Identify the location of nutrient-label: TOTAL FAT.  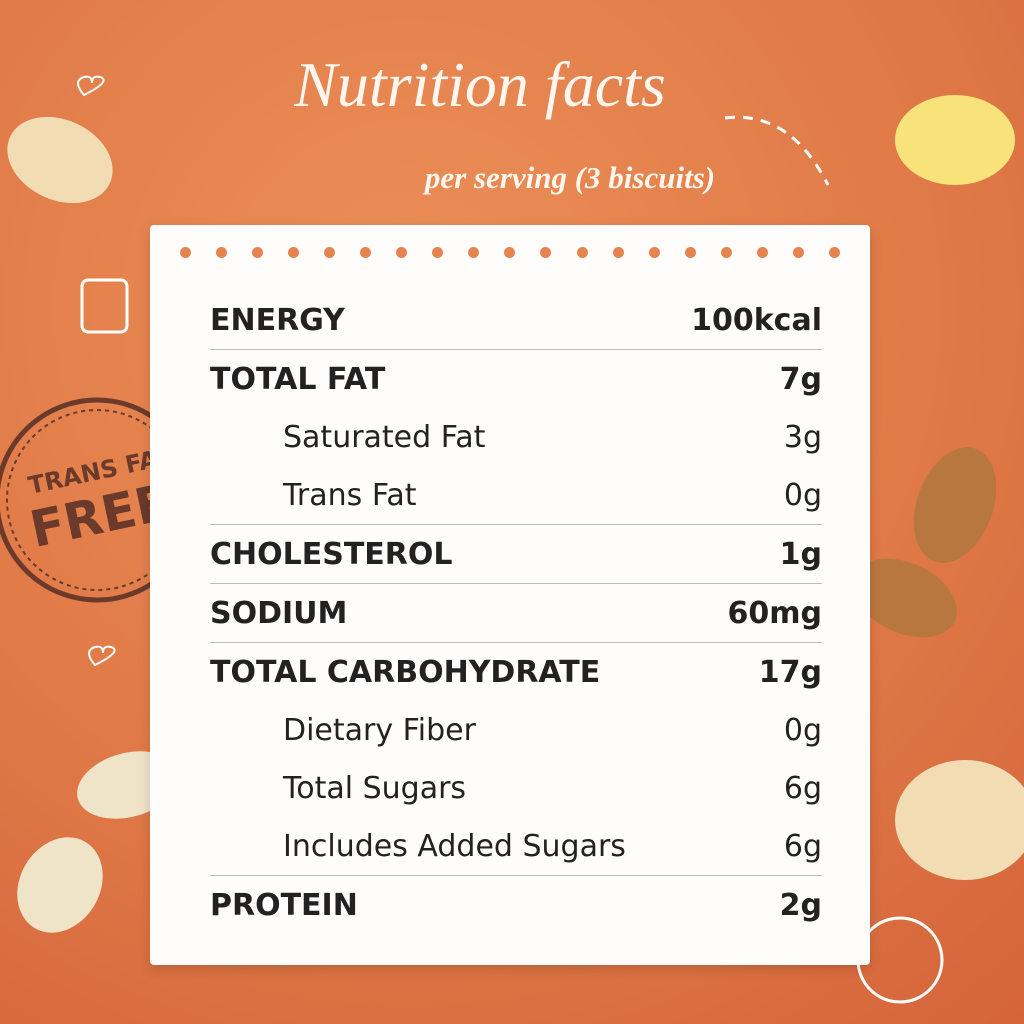
(298, 379).